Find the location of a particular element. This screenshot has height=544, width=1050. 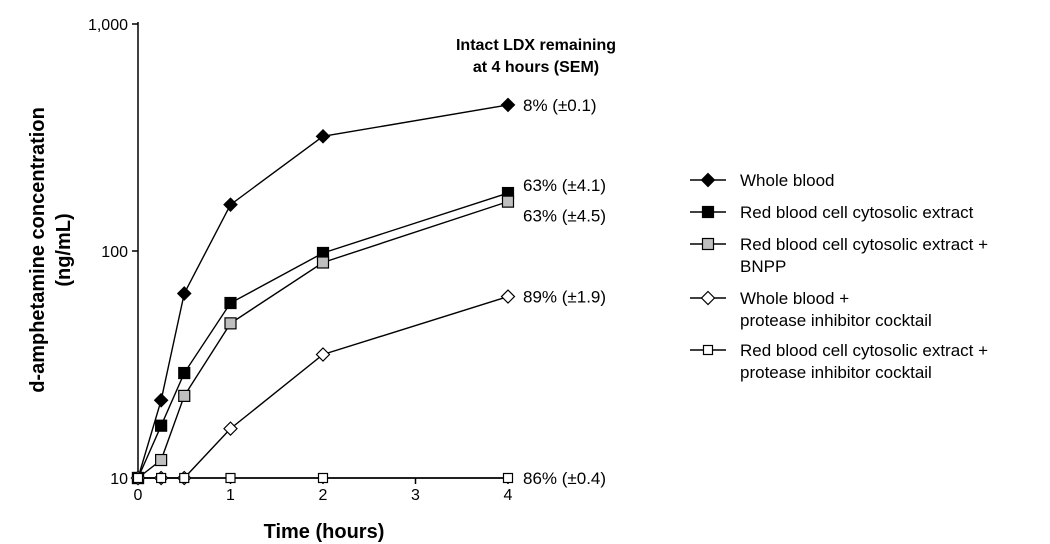

y-tick-label: 100 is located at coordinates (114, 252).